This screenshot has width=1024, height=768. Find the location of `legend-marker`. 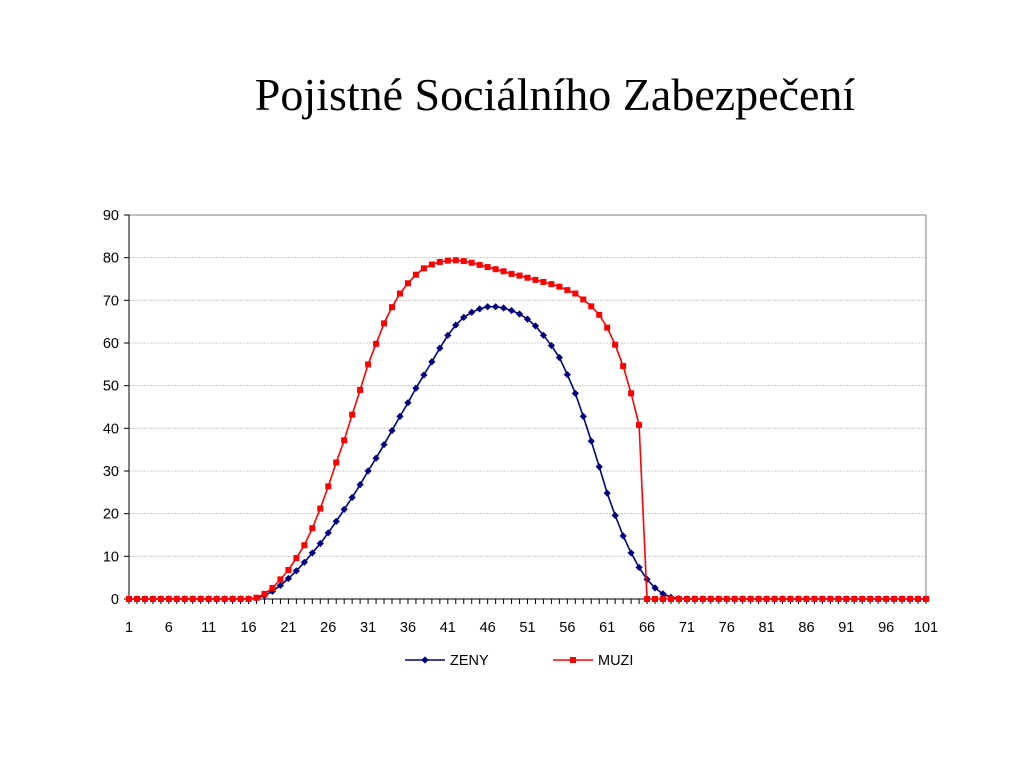

legend-marker is located at coordinates (573, 660).